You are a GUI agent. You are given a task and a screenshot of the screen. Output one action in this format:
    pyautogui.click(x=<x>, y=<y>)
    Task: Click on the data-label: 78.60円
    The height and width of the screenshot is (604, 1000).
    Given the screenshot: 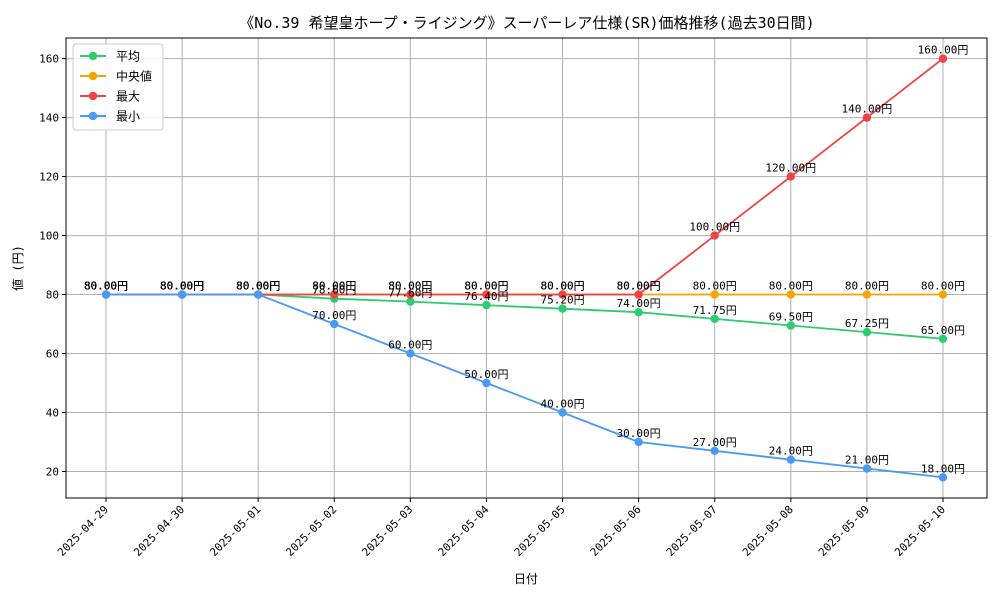 What is the action you would take?
    pyautogui.click(x=334, y=290)
    